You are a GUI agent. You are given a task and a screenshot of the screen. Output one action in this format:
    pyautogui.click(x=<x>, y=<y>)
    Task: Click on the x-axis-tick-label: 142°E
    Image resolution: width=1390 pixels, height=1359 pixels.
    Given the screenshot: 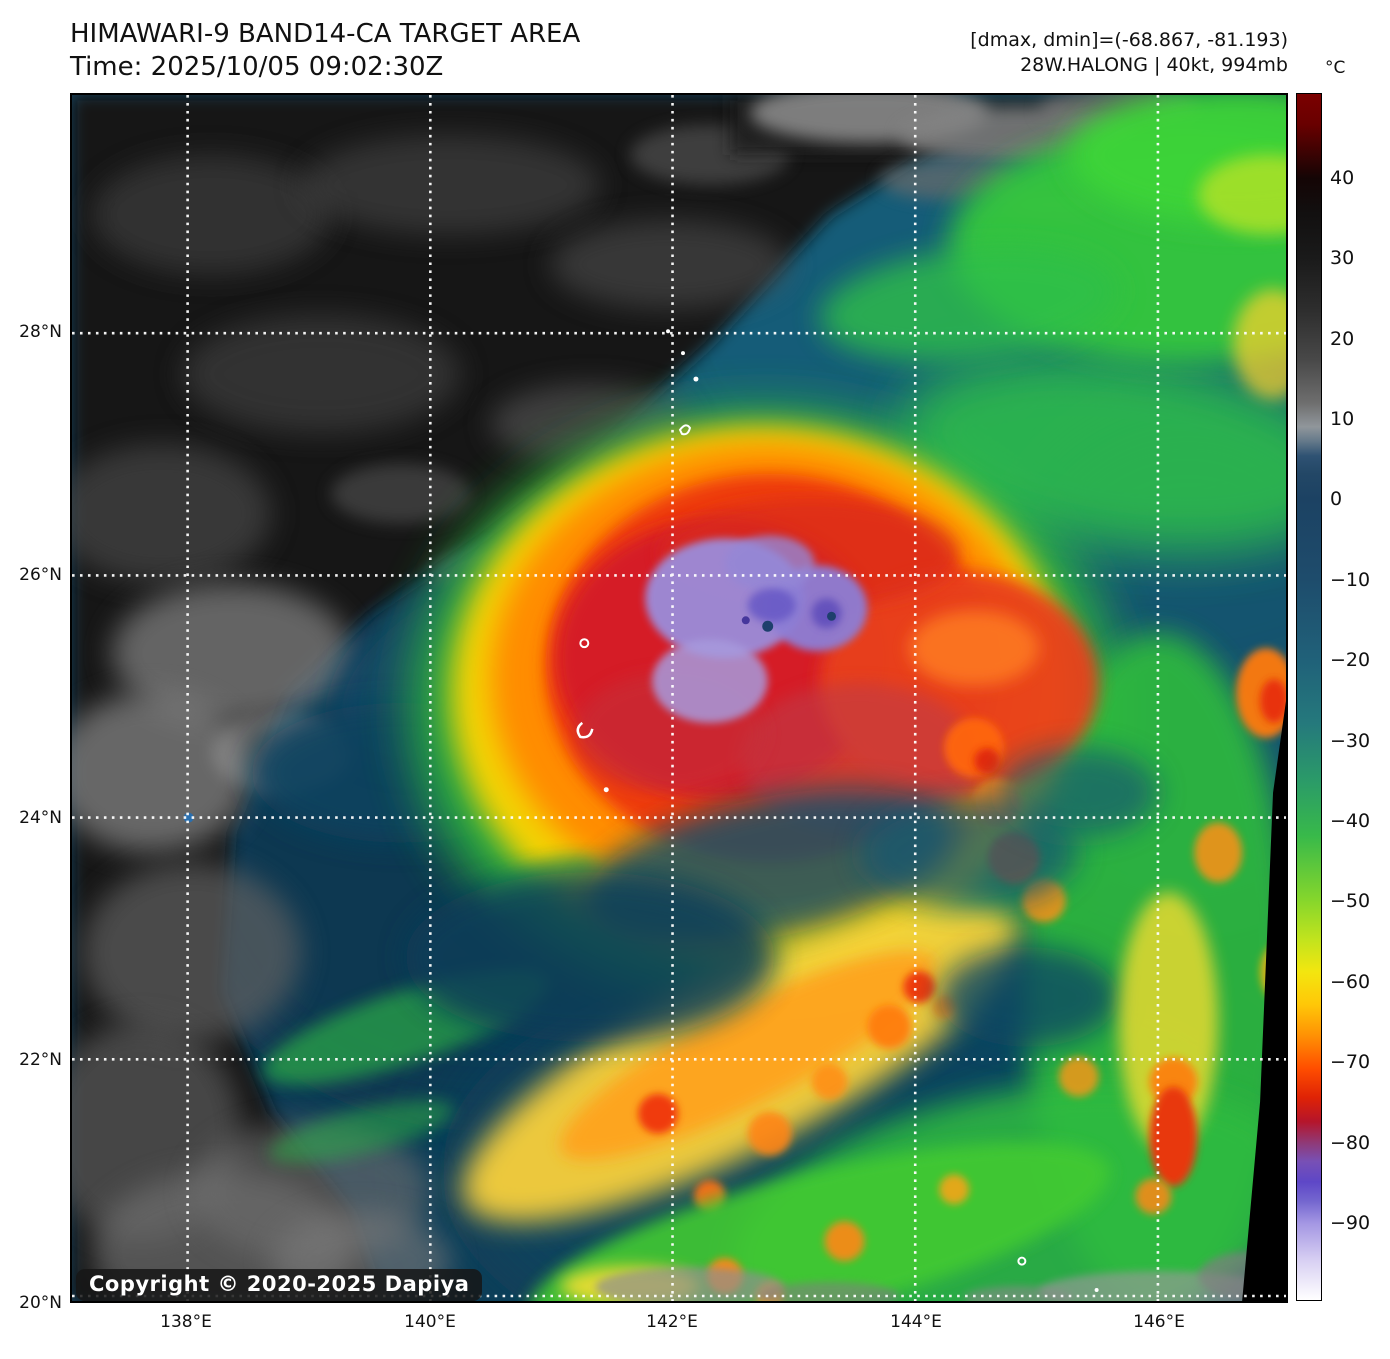 What is the action you would take?
    pyautogui.click(x=672, y=1322)
    